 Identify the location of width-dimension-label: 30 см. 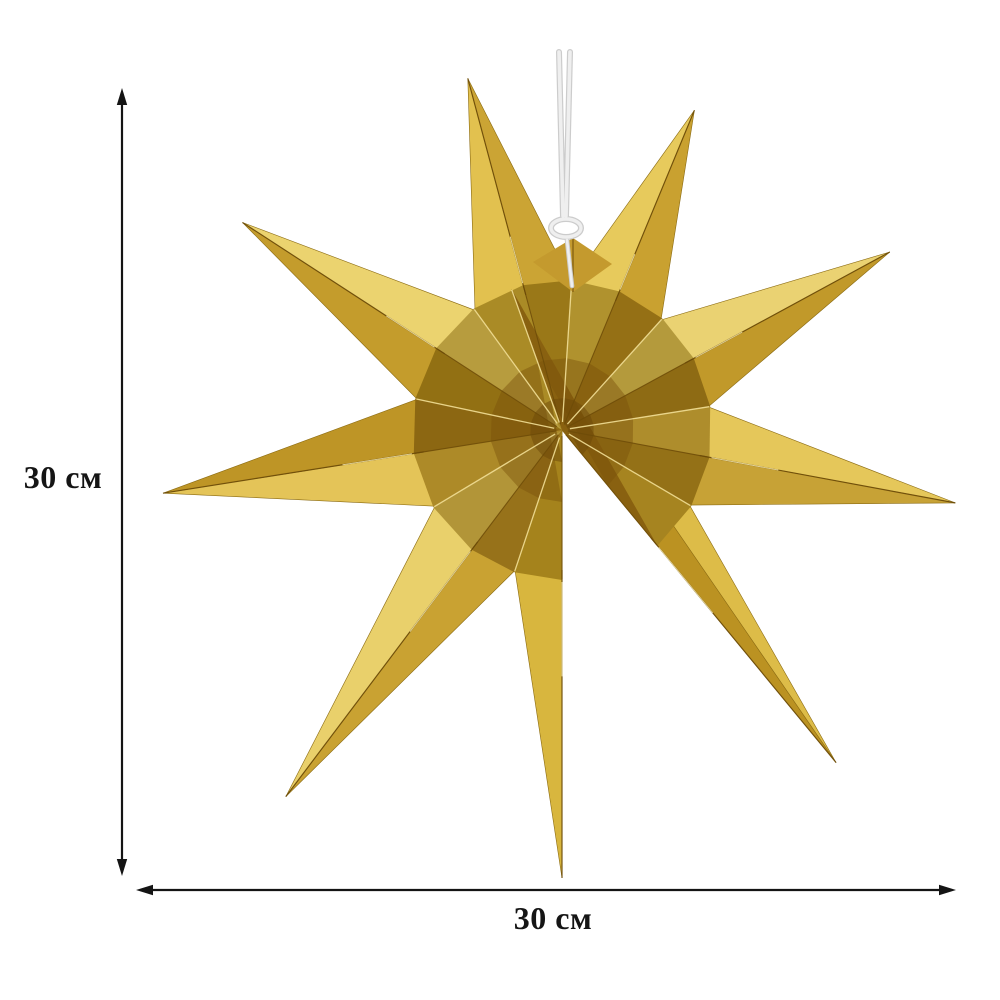
(553, 918).